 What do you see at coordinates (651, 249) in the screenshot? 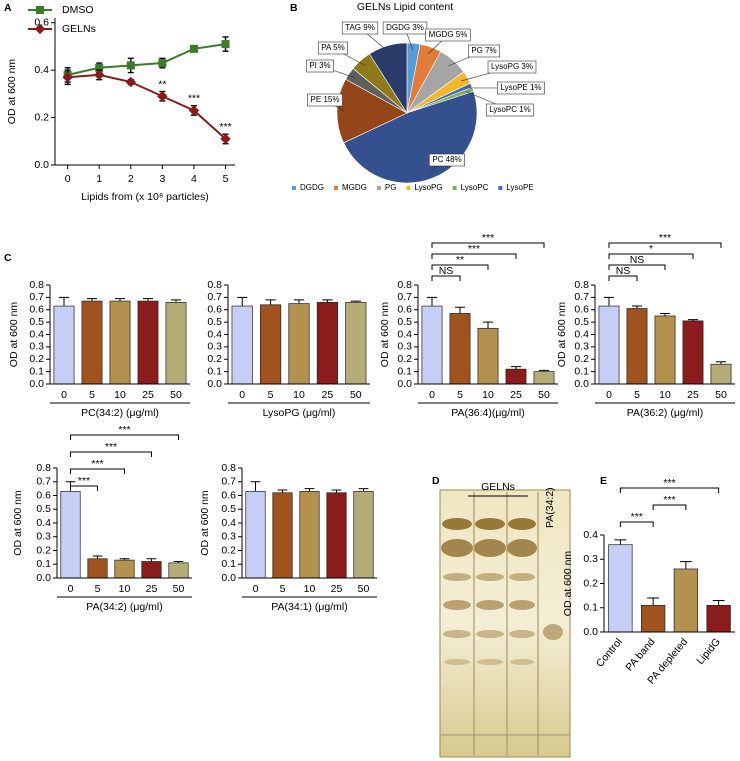
I see `significance: *` at bounding box center [651, 249].